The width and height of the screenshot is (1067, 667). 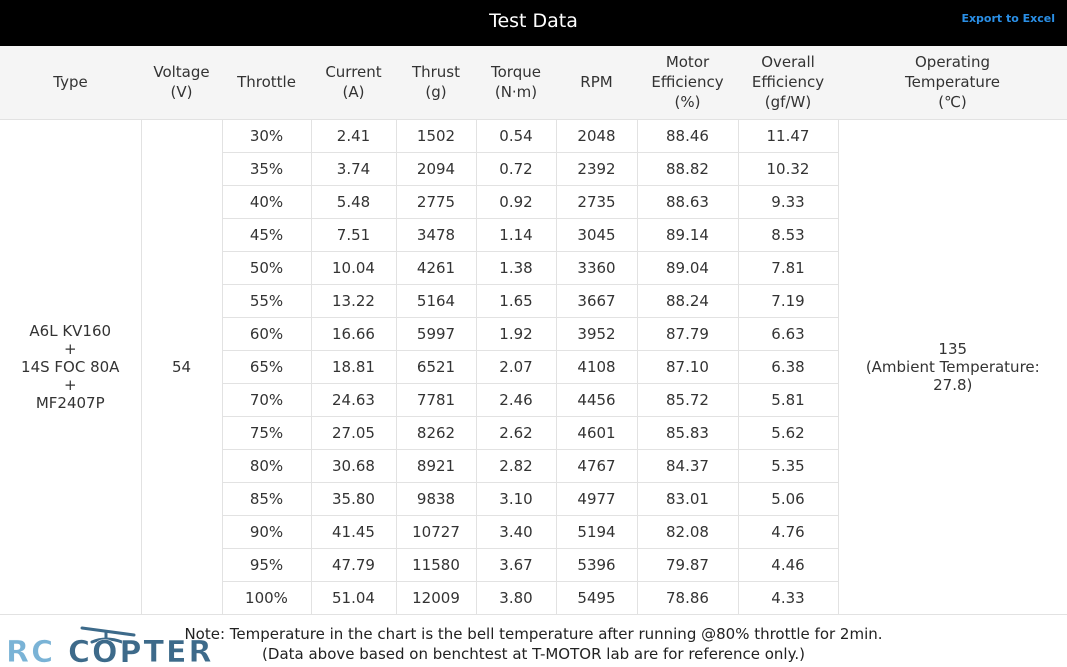 I want to click on column-header-overall-efficiency-line: Overall, so click(x=788, y=62).